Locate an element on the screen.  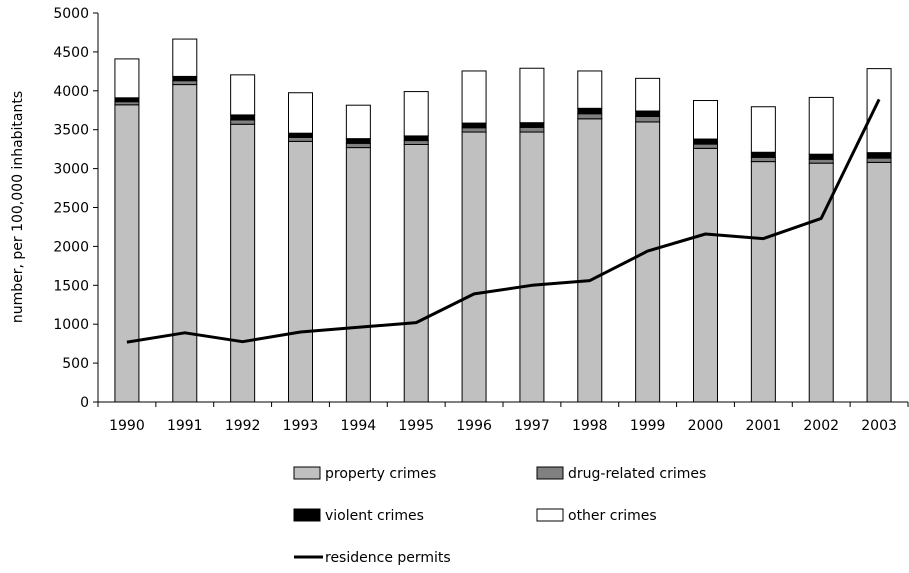
x-tick-label: 1995 is located at coordinates (416, 426).